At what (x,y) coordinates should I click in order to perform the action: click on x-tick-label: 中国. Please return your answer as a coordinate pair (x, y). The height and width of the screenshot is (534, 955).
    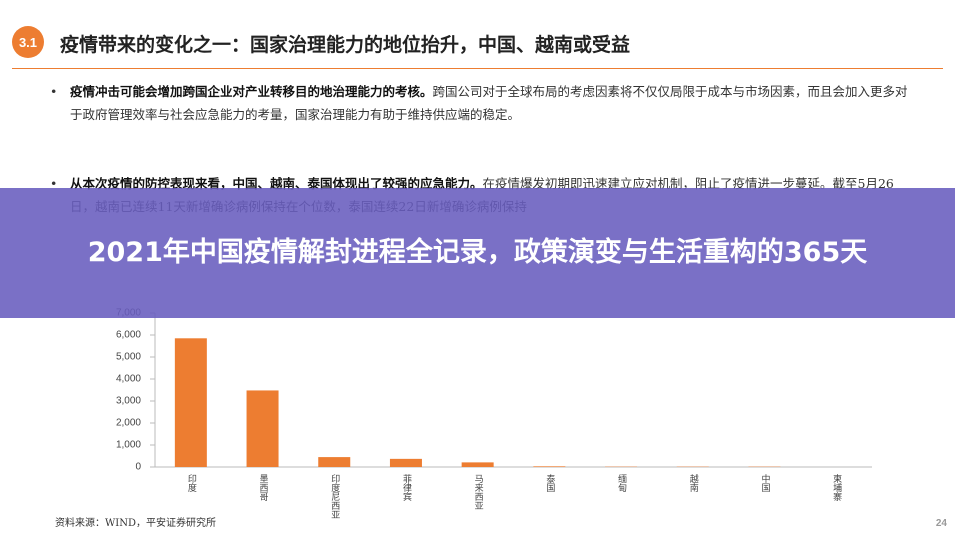
    Looking at the image, I should click on (764, 483).